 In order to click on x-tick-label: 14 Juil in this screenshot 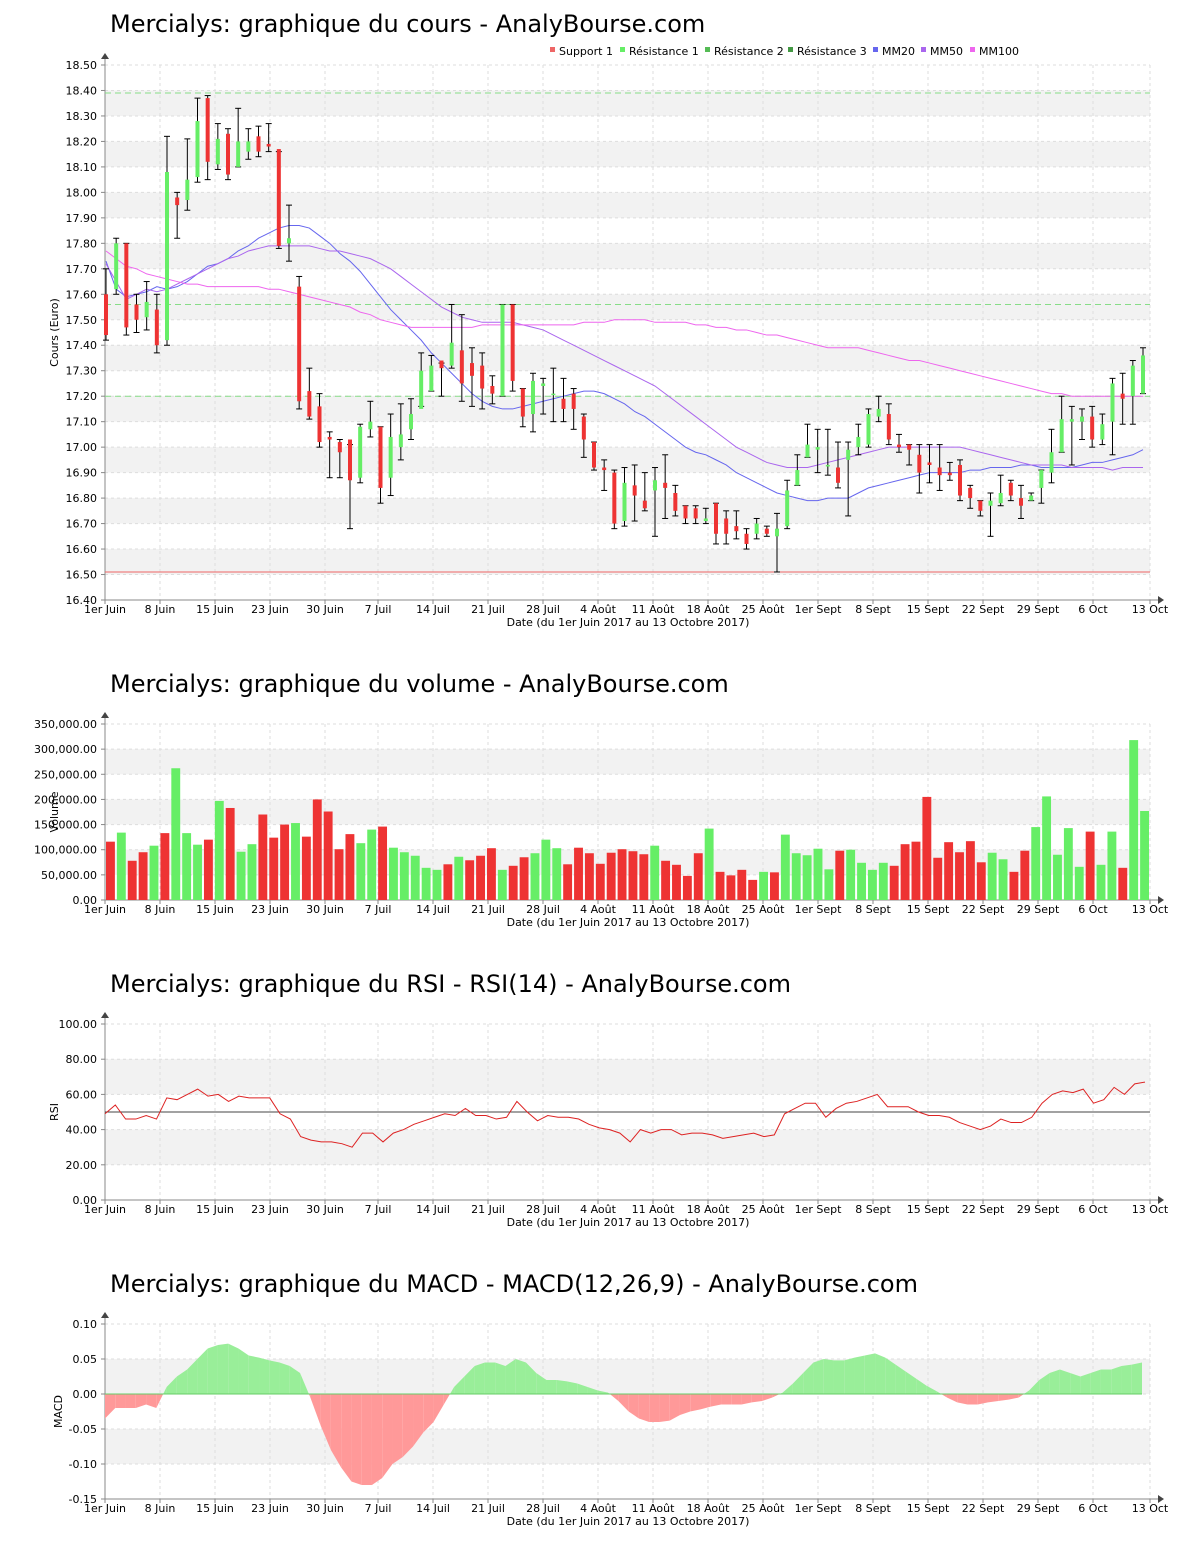, I will do `click(433, 909)`.